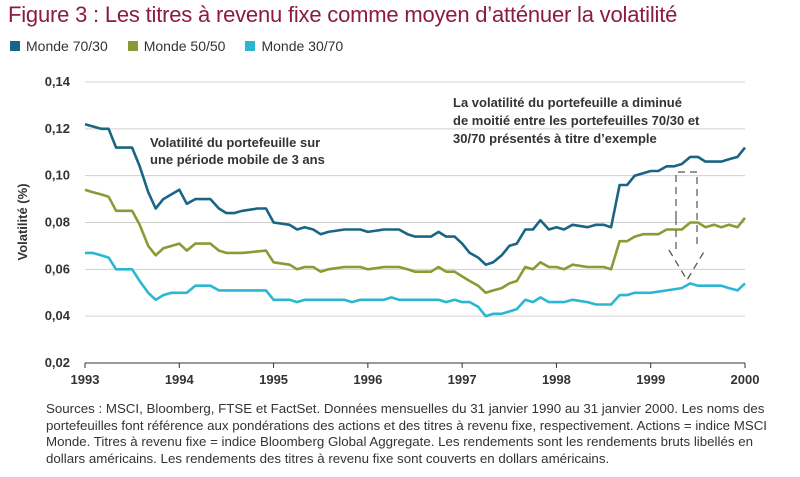 This screenshot has height=477, width=800. I want to click on annotation-right-line-3: 30/70 présentés à titre d’exemple, so click(555, 138).